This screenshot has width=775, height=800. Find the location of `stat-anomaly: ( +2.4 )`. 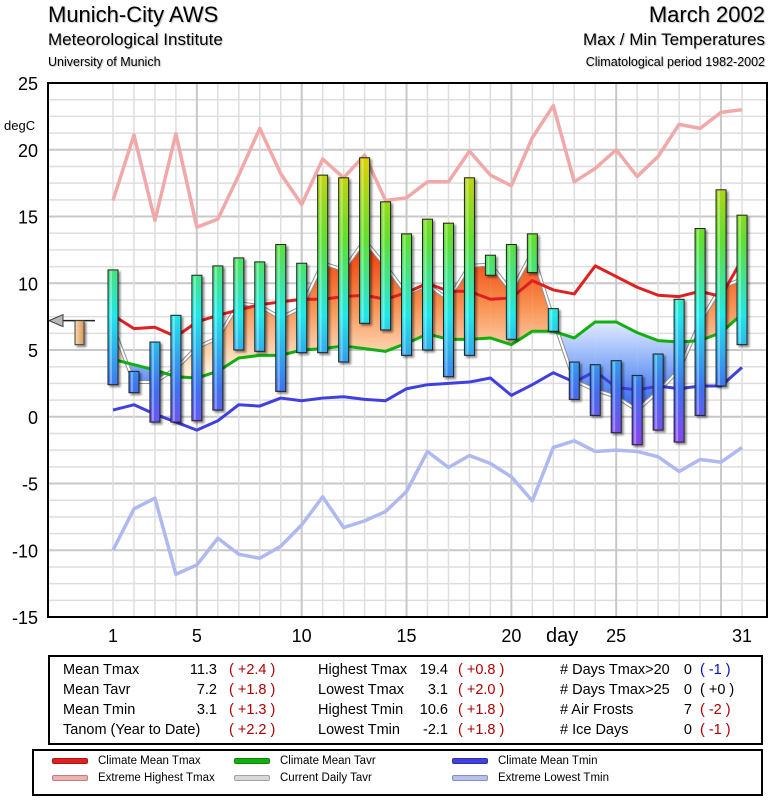

stat-anomaly: ( +2.4 ) is located at coordinates (252, 670).